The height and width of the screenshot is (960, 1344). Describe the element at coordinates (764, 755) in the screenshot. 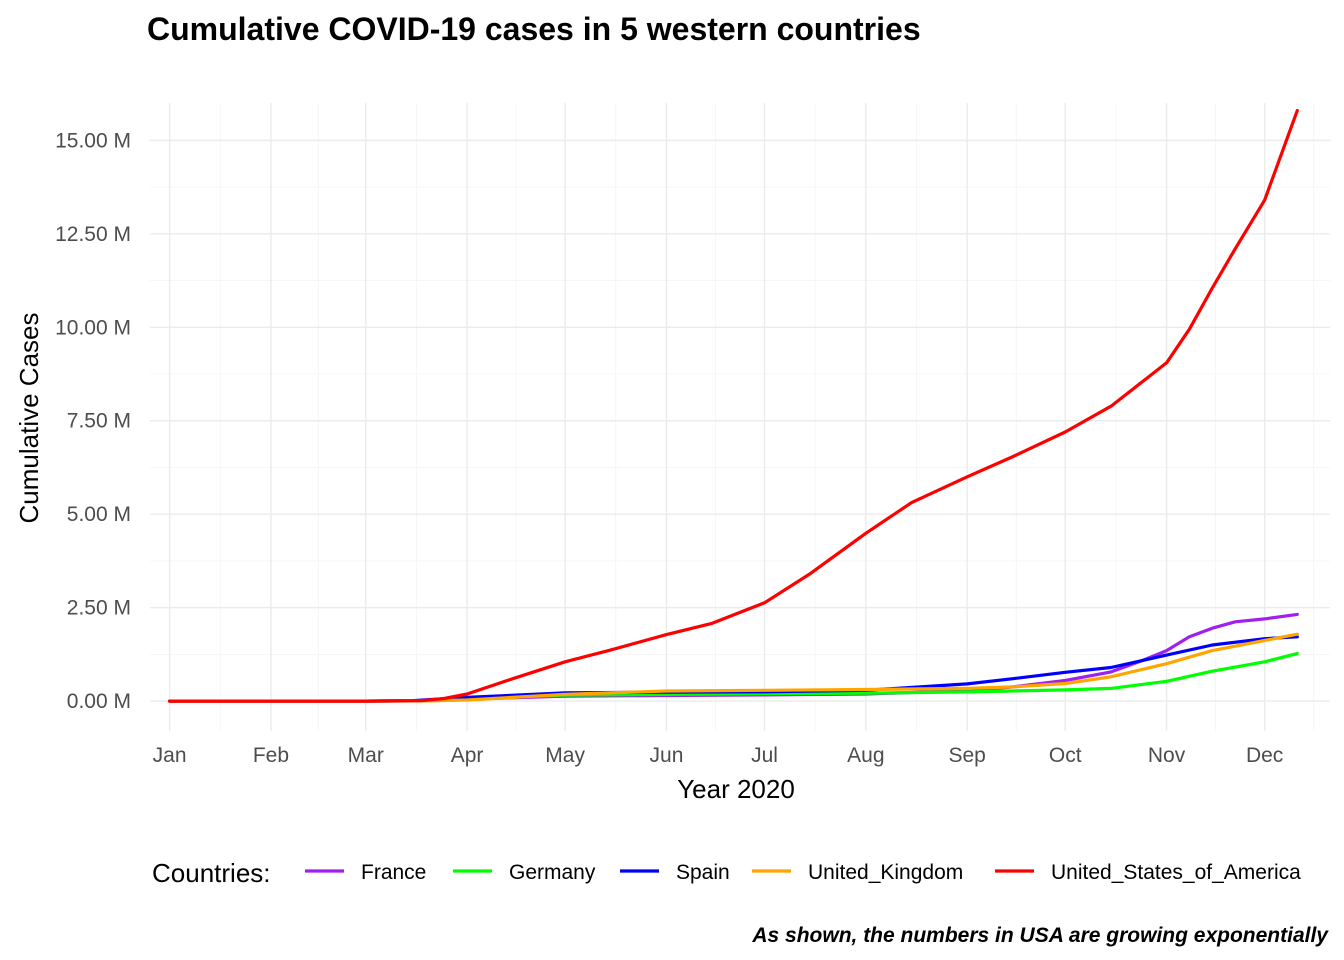

I see `x-tick-label: Jul` at that location.